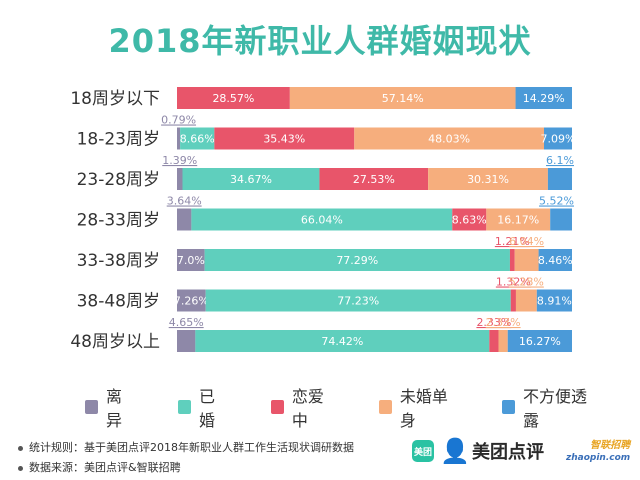 The image size is (640, 480). Describe the element at coordinates (598, 458) in the screenshot. I see `zhaopin-logo-en: zhaopin.com` at that location.